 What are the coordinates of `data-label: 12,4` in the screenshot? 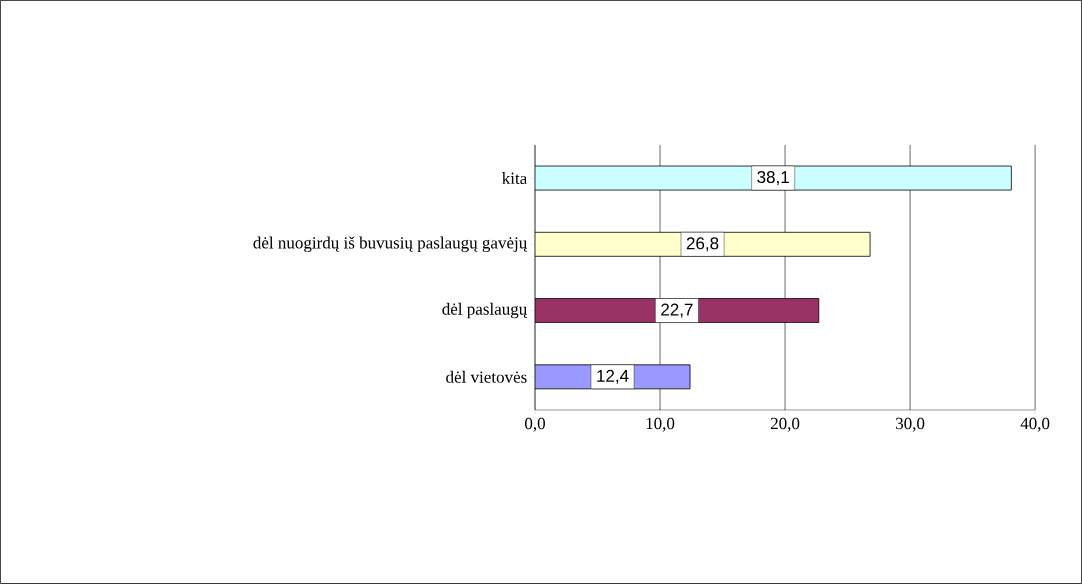 It's located at (613, 376).